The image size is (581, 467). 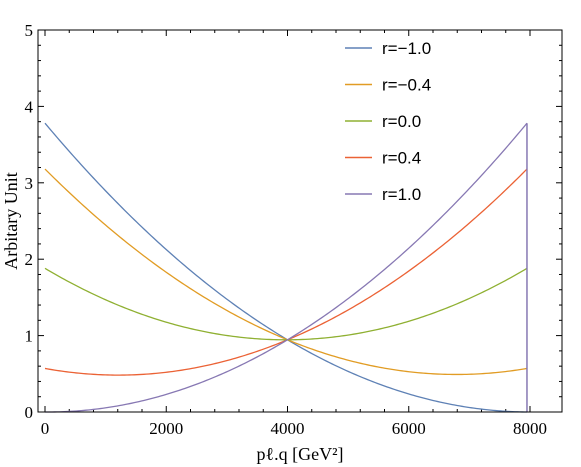 I want to click on legend-item: r=−1.0, so click(x=388, y=48).